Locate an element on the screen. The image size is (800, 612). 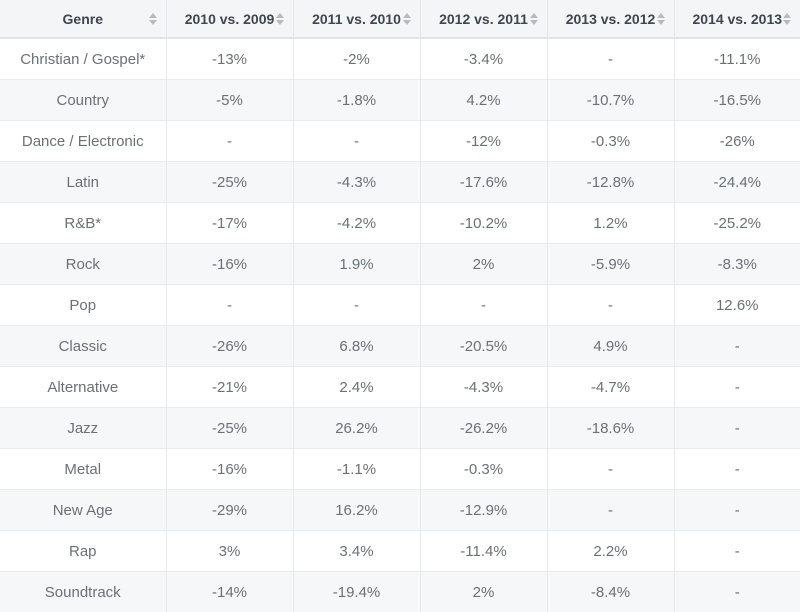
genre-cell: Classic is located at coordinates (83, 346).